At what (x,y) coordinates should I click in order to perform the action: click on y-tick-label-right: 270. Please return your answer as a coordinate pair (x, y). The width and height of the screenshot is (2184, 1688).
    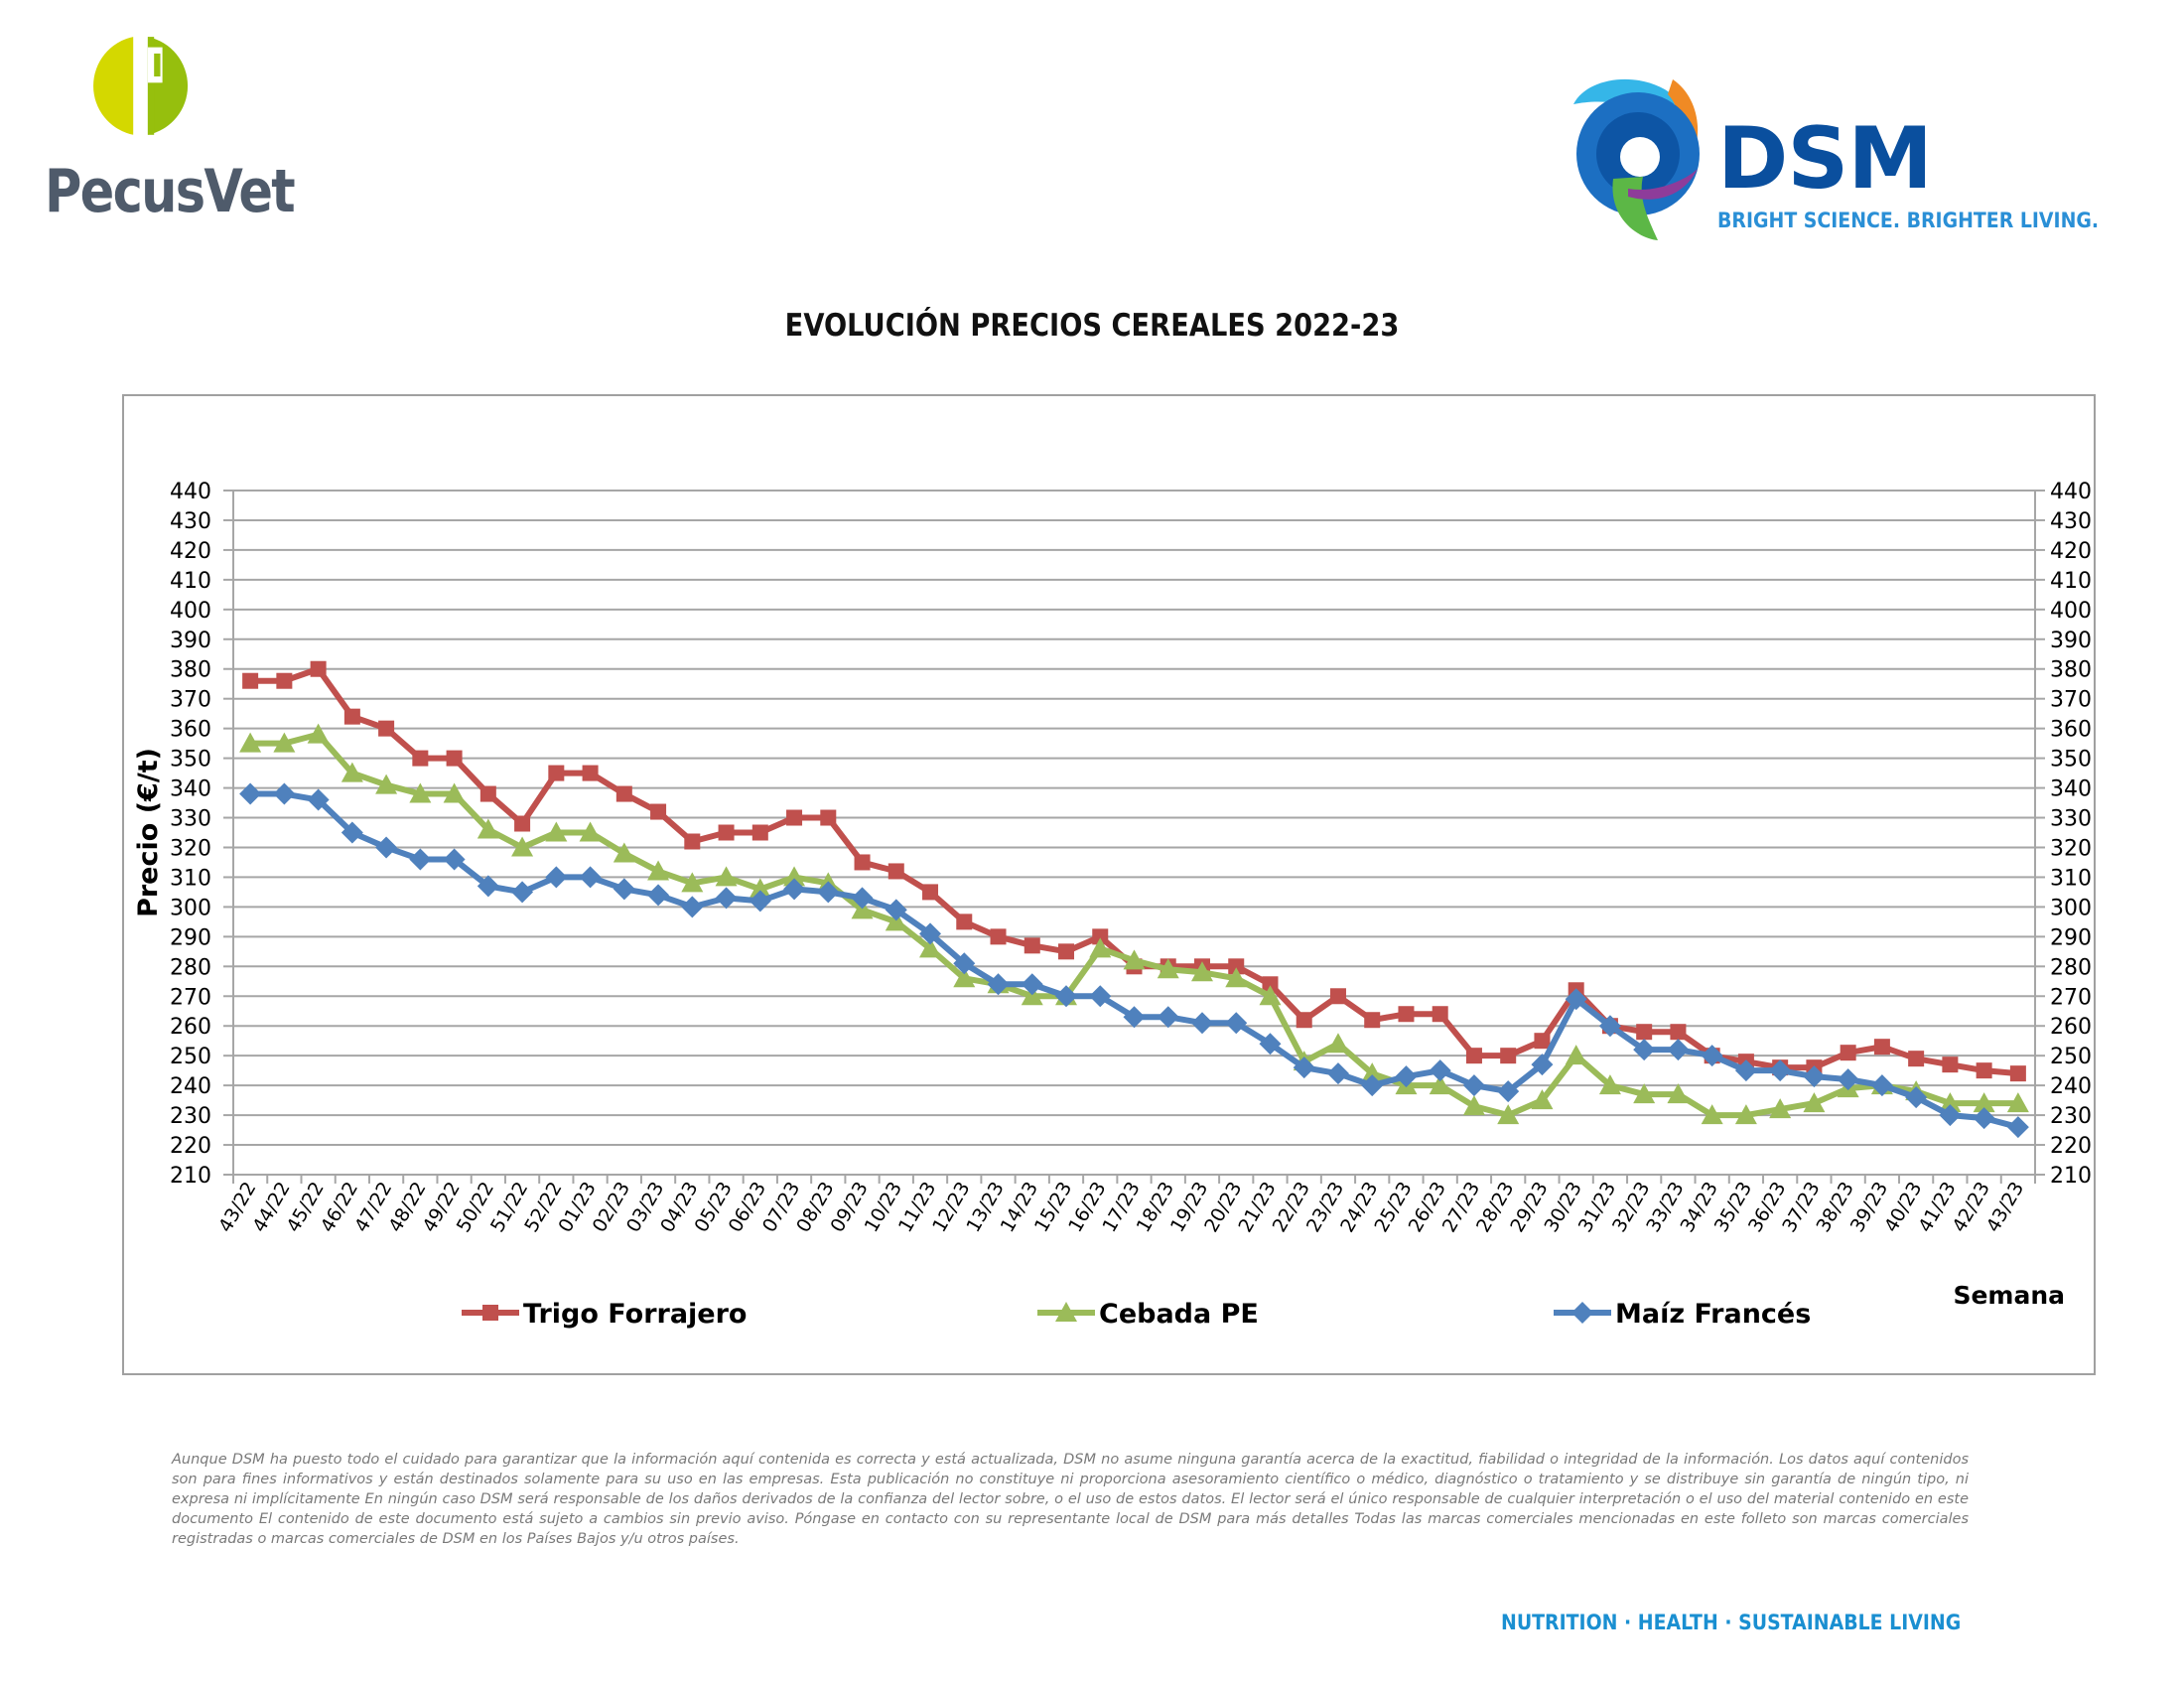
    Looking at the image, I should click on (2071, 997).